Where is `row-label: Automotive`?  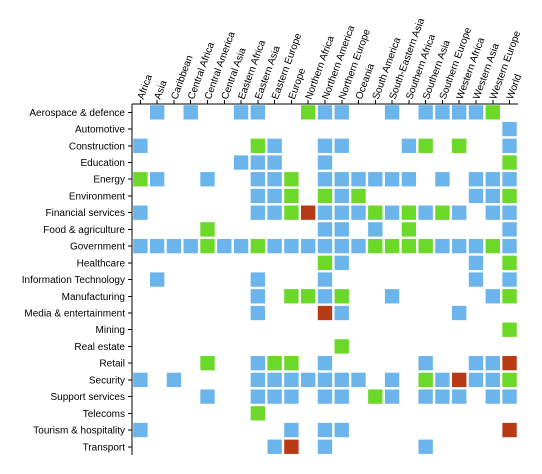
row-label: Automotive is located at coordinates (100, 130).